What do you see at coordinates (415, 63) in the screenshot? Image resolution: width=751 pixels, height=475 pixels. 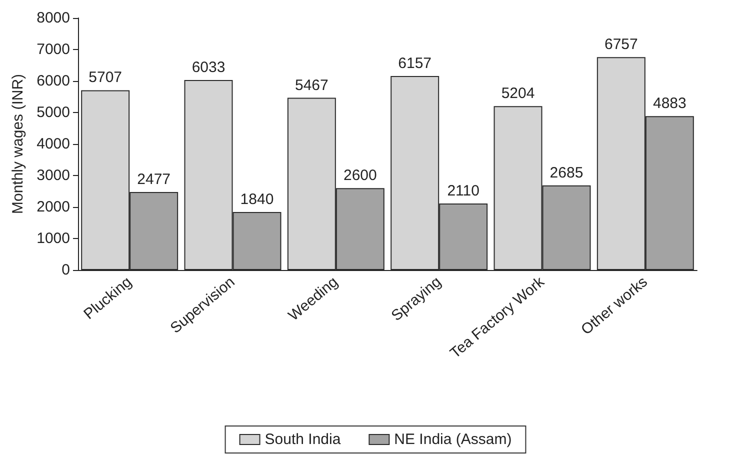 I see `data-label: 6157` at bounding box center [415, 63].